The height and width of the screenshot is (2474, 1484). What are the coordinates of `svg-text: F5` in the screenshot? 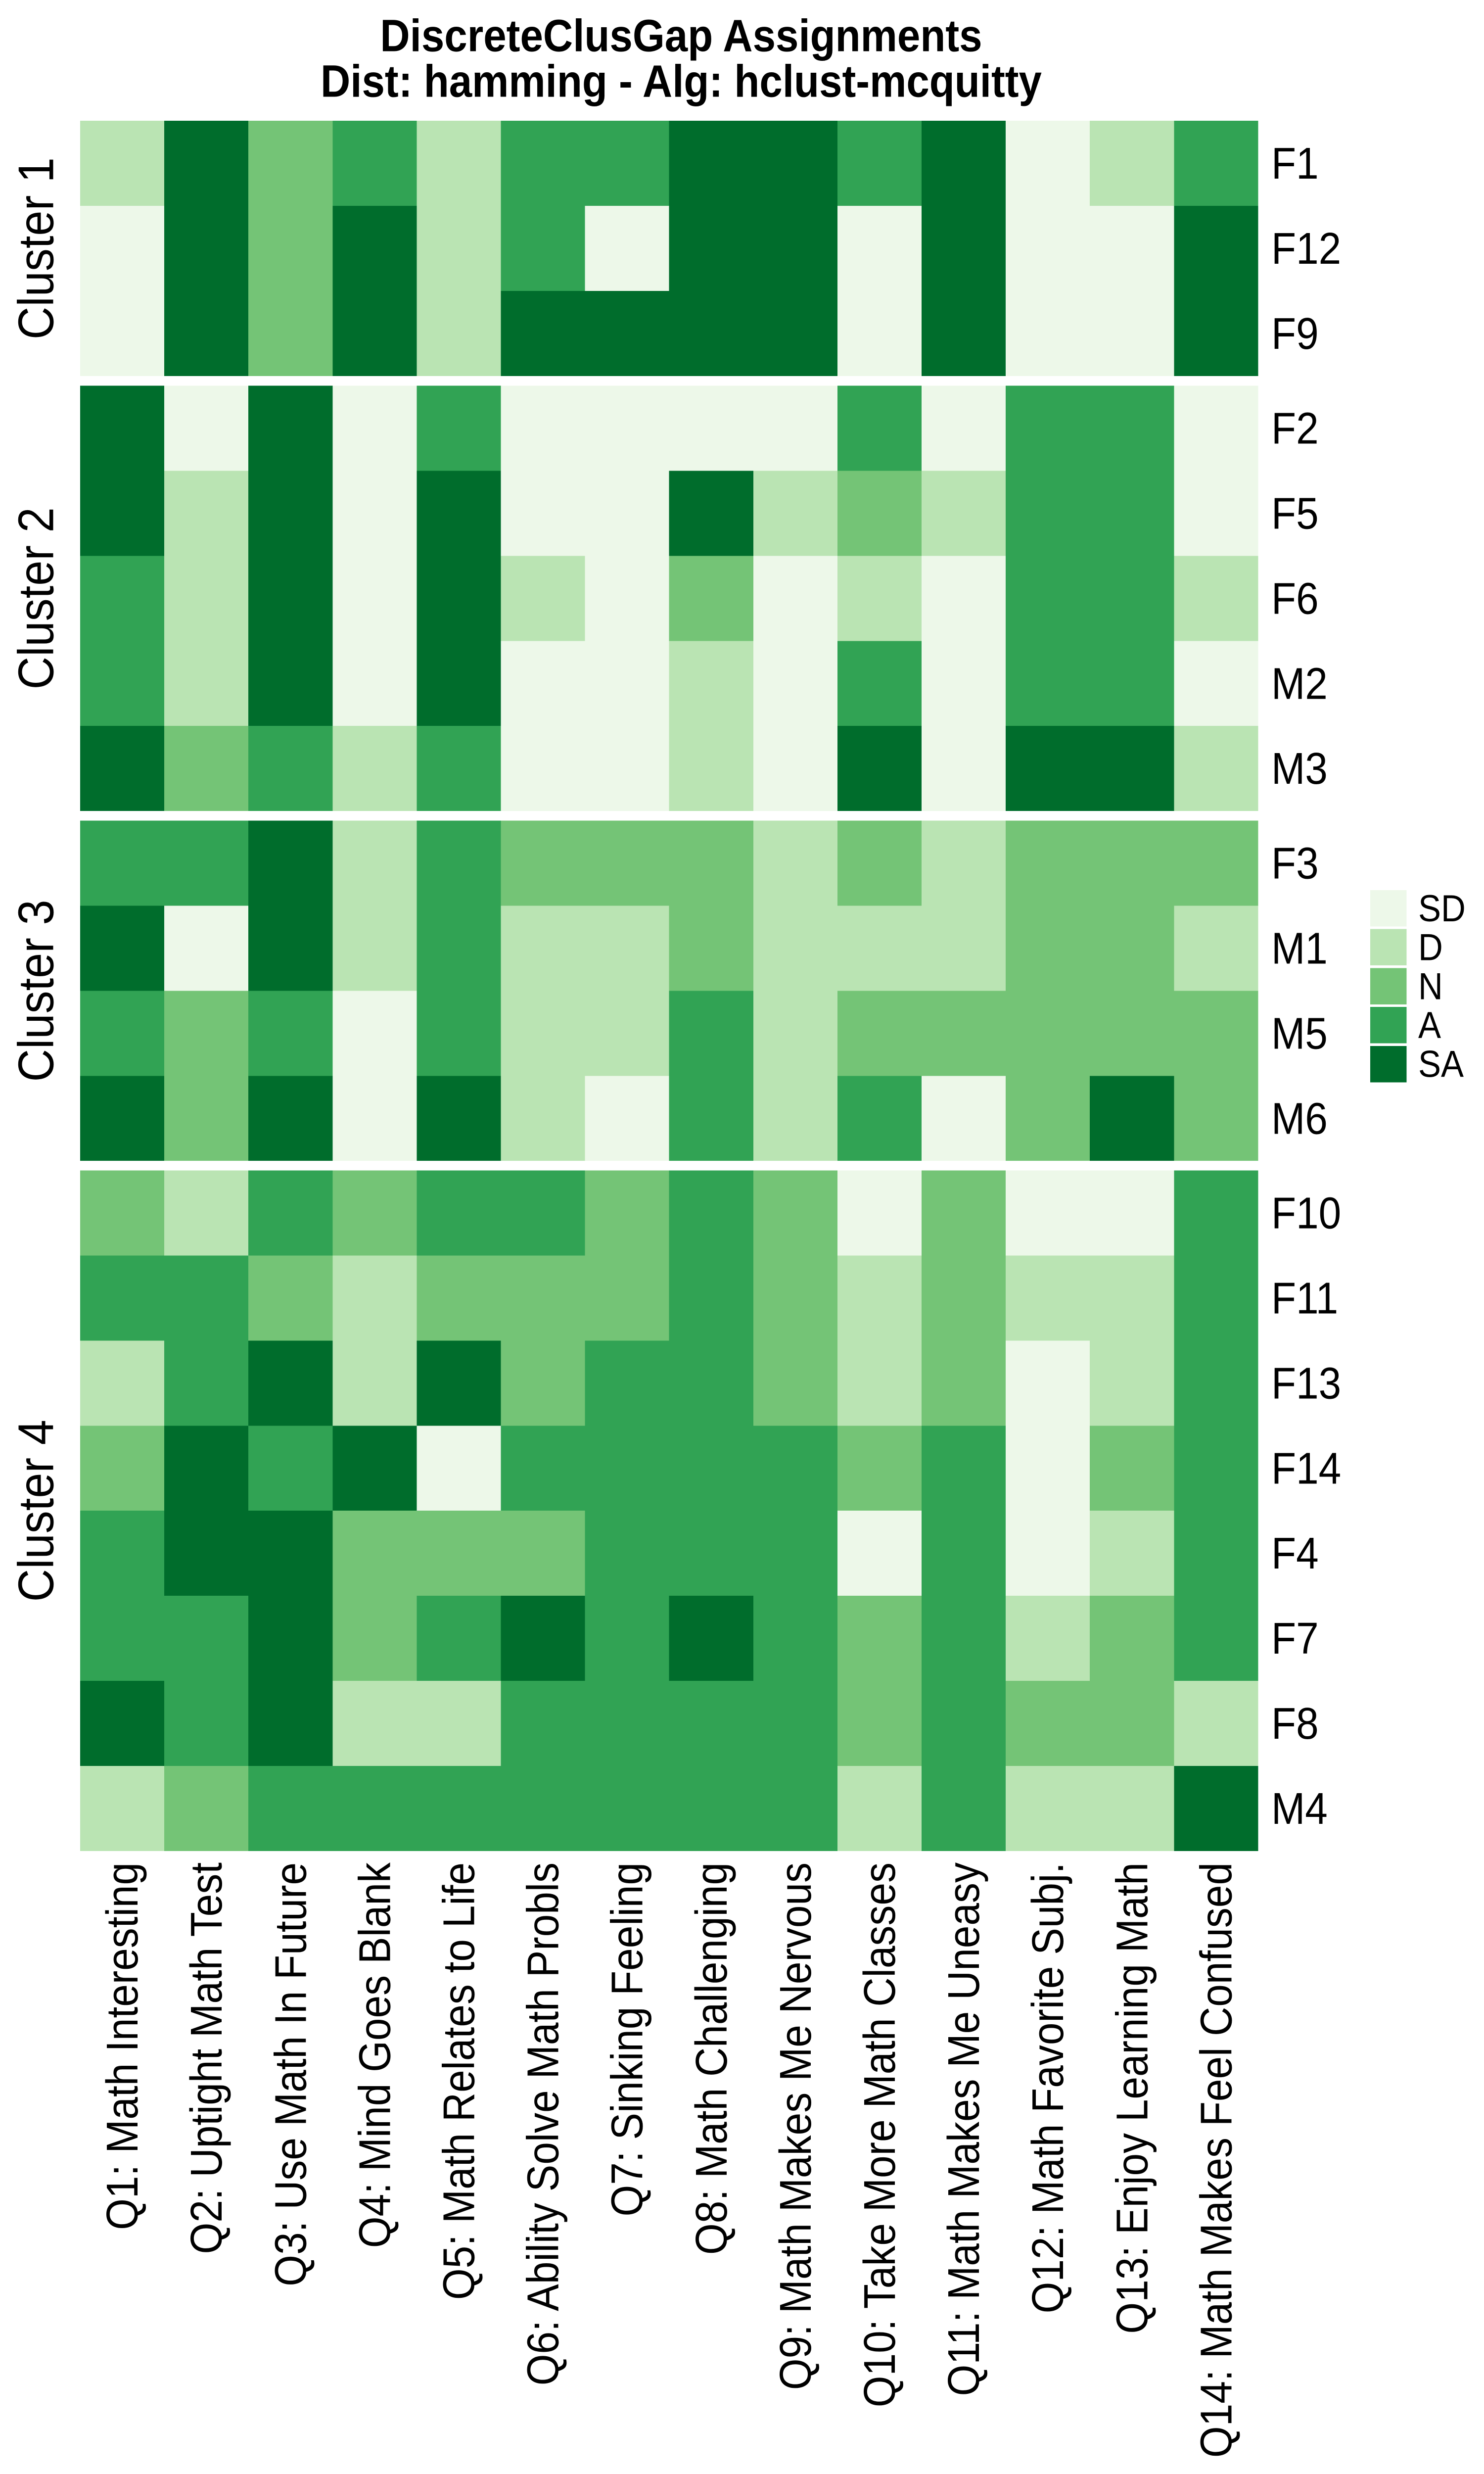 It's located at (1295, 514).